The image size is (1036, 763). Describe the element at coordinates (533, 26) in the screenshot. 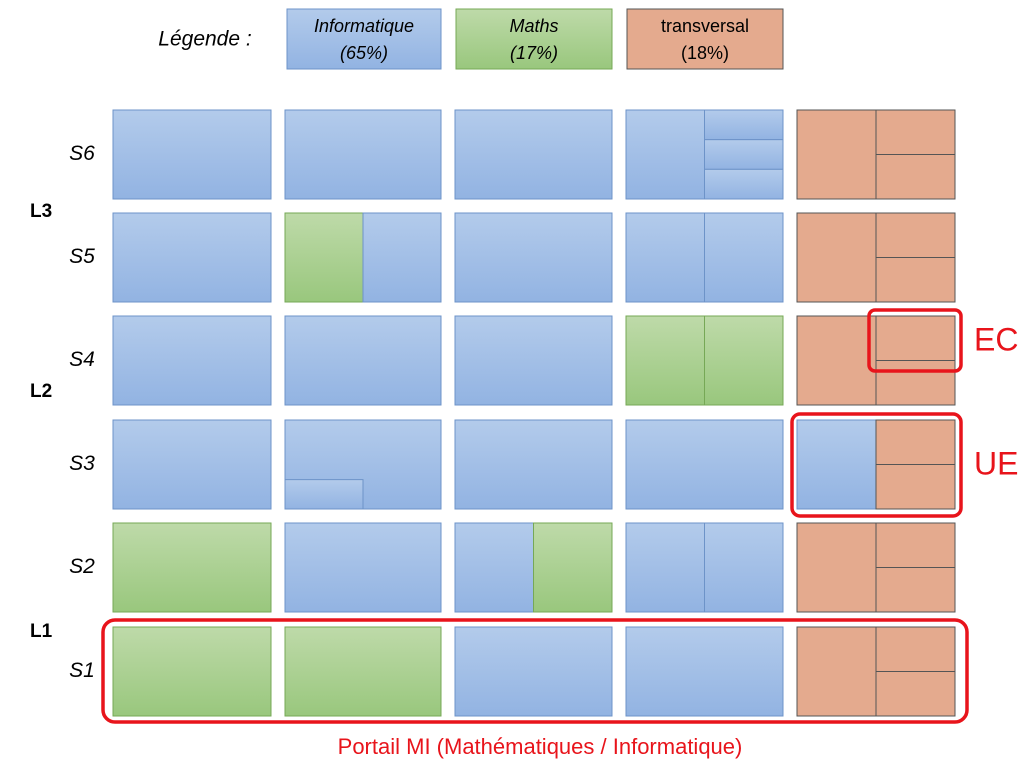

I see `legend-name: Maths` at that location.